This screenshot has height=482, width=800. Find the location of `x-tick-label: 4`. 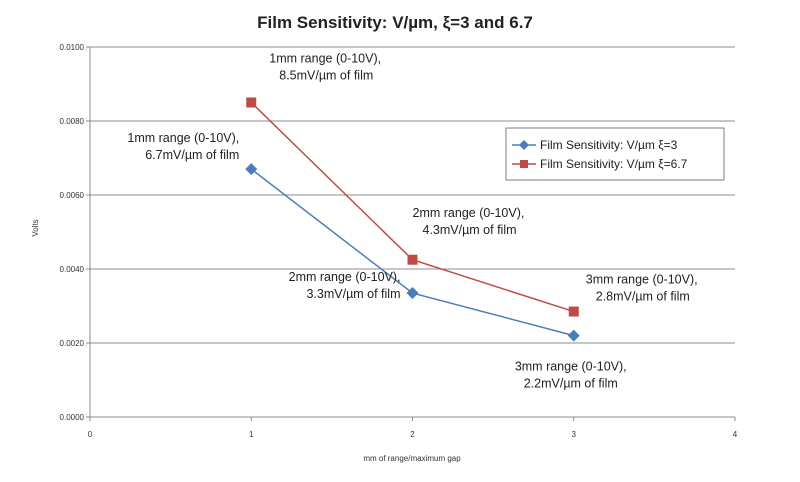

x-tick-label: 4 is located at coordinates (735, 434).